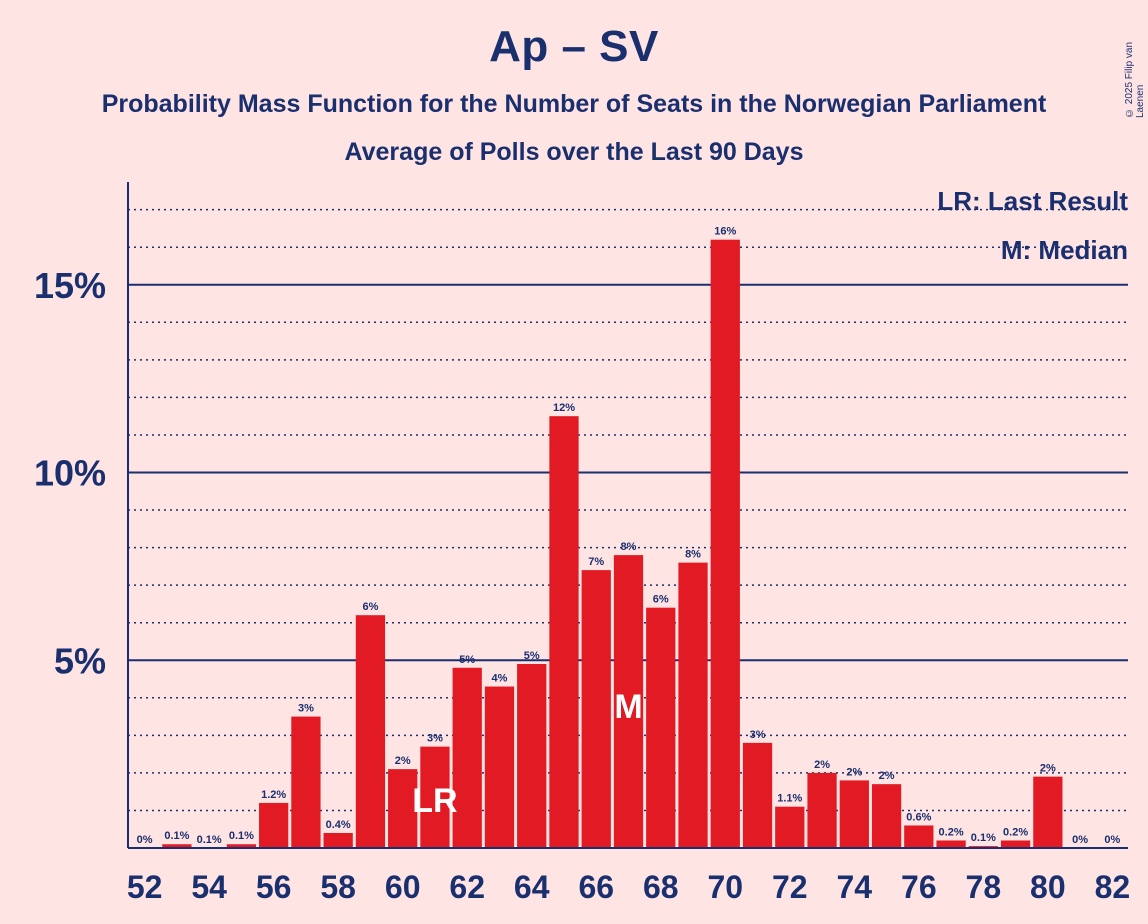 The image size is (1148, 924). I want to click on data-label: 0.4%, so click(338, 825).